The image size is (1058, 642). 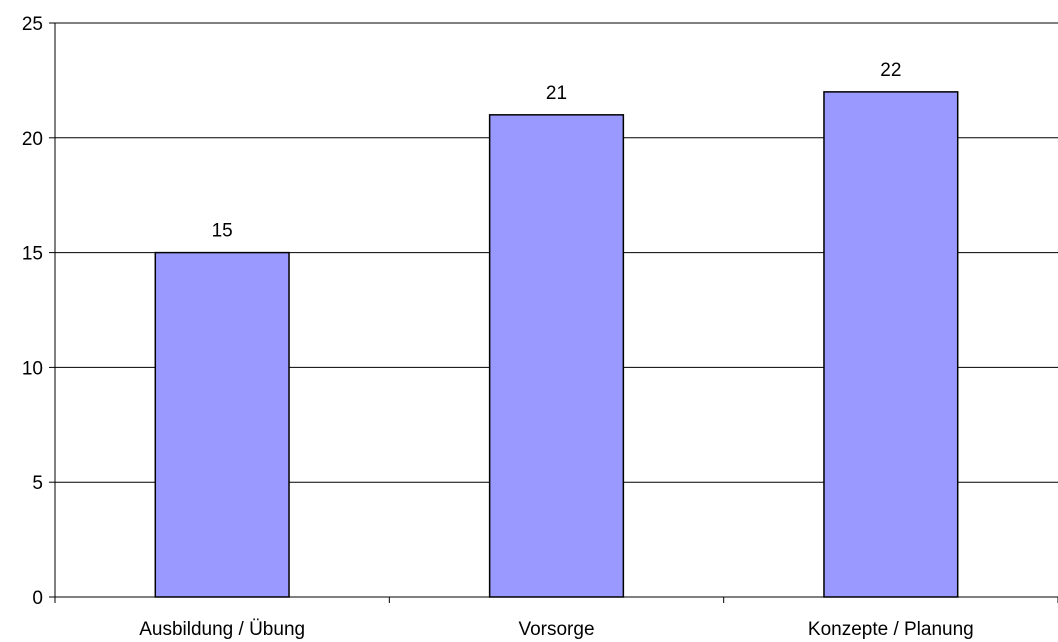 What do you see at coordinates (222, 629) in the screenshot?
I see `x-category-label-1: Ausbildung / Übung` at bounding box center [222, 629].